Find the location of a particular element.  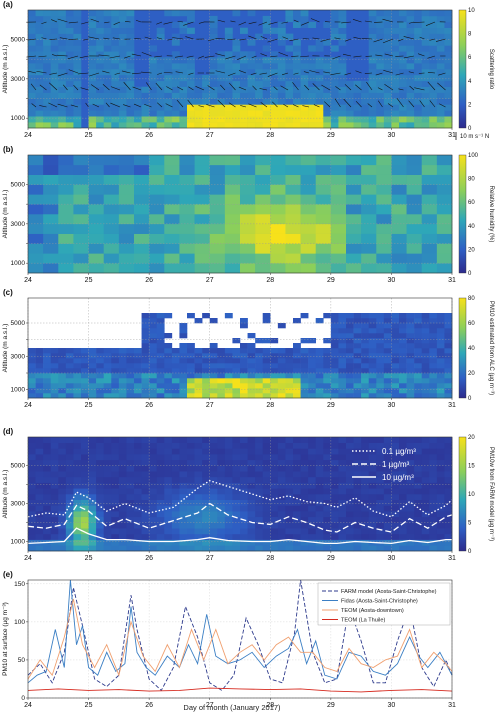

colorbar-label: Scattering ratio is located at coordinates (491, 69).